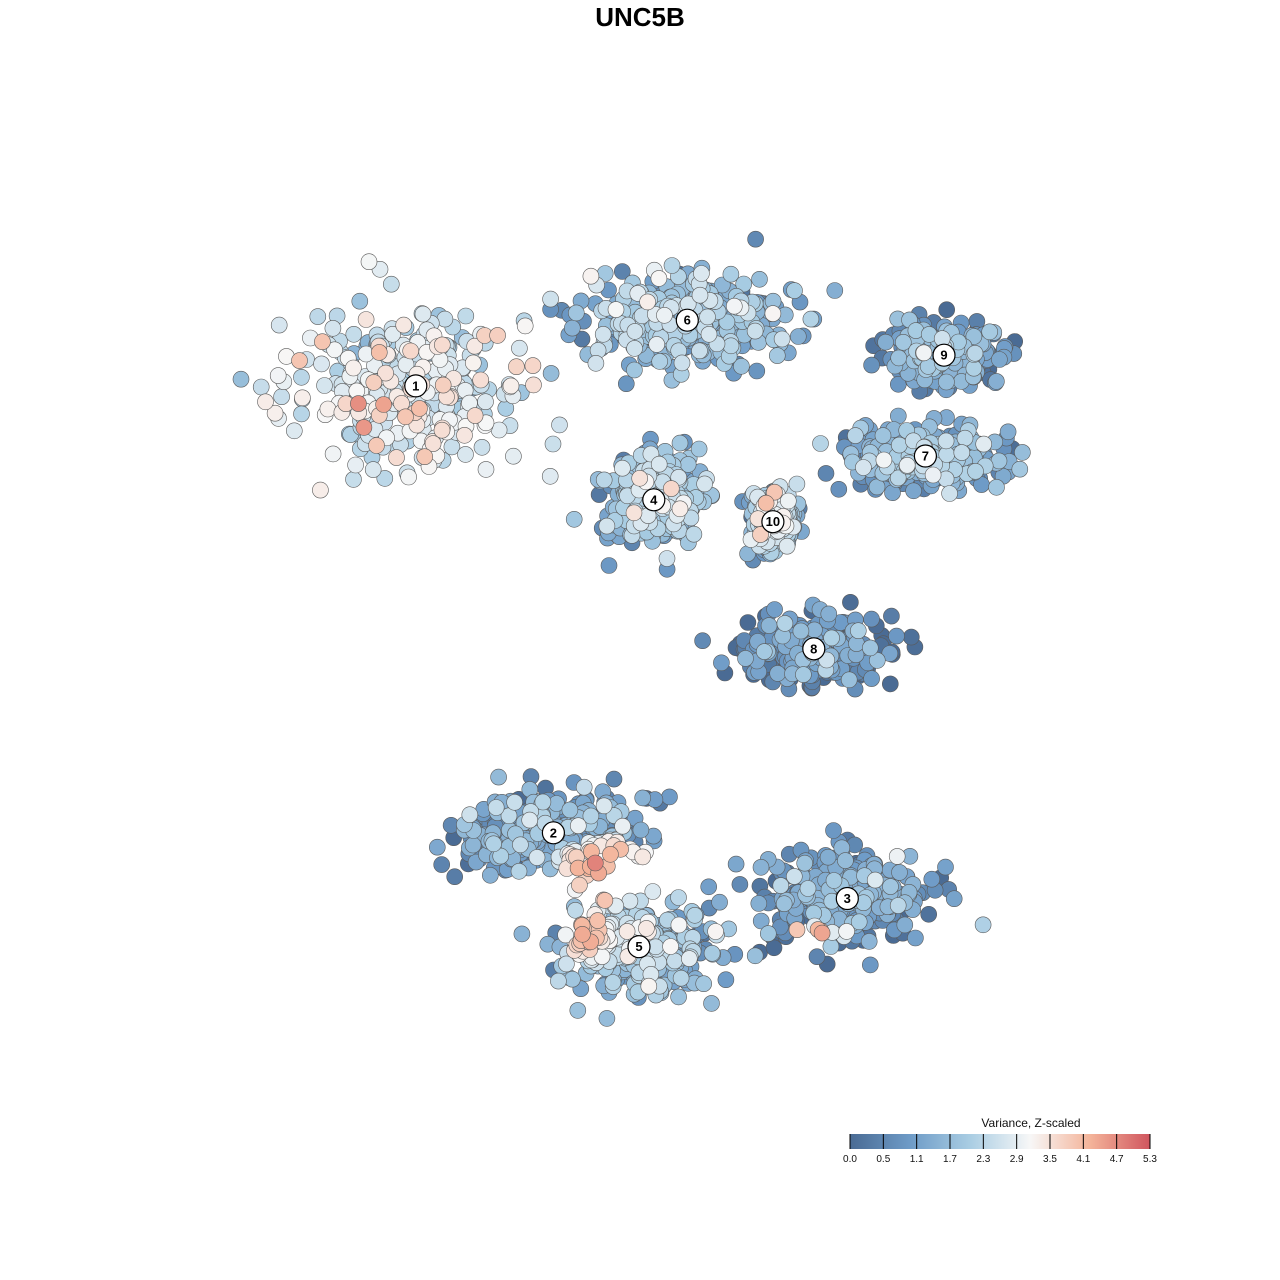  I want to click on cluster-label-text: 7, so click(925, 456).